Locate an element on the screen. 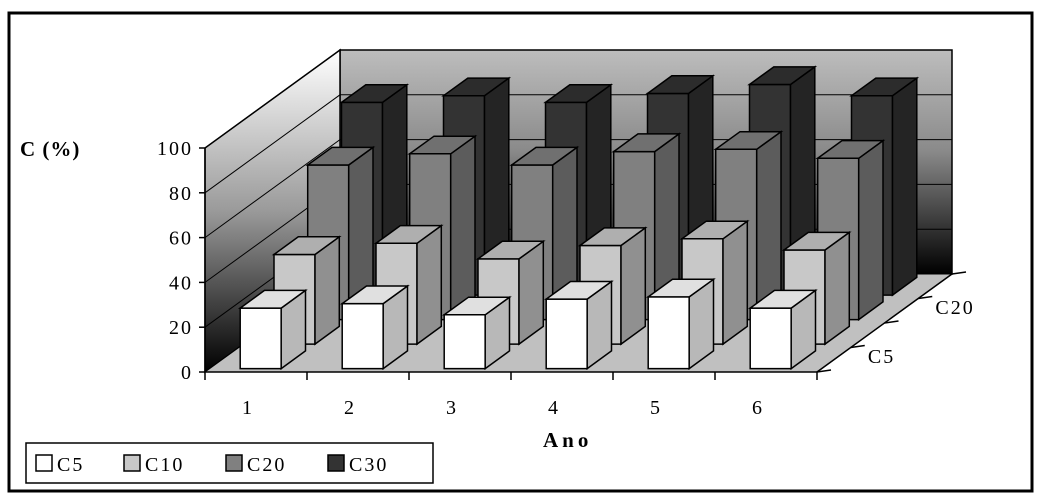 The image size is (1040, 497). depth-label: C5 is located at coordinates (881, 357).